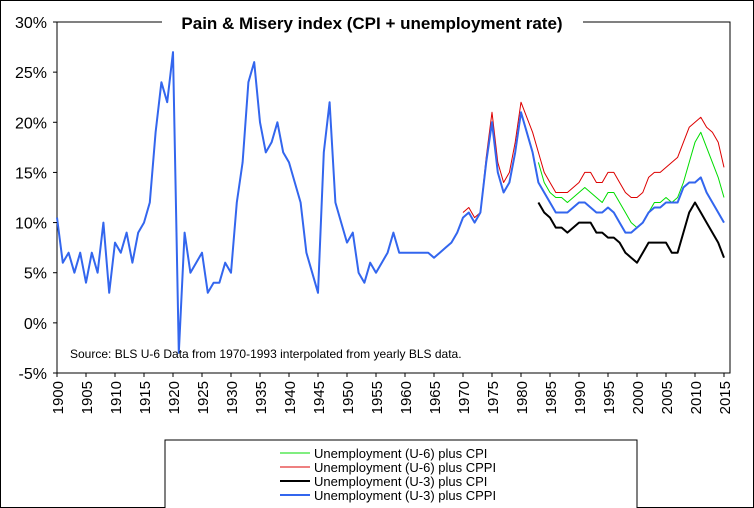  What do you see at coordinates (87, 397) in the screenshot?
I see `x-tick-label: 1905` at bounding box center [87, 397].